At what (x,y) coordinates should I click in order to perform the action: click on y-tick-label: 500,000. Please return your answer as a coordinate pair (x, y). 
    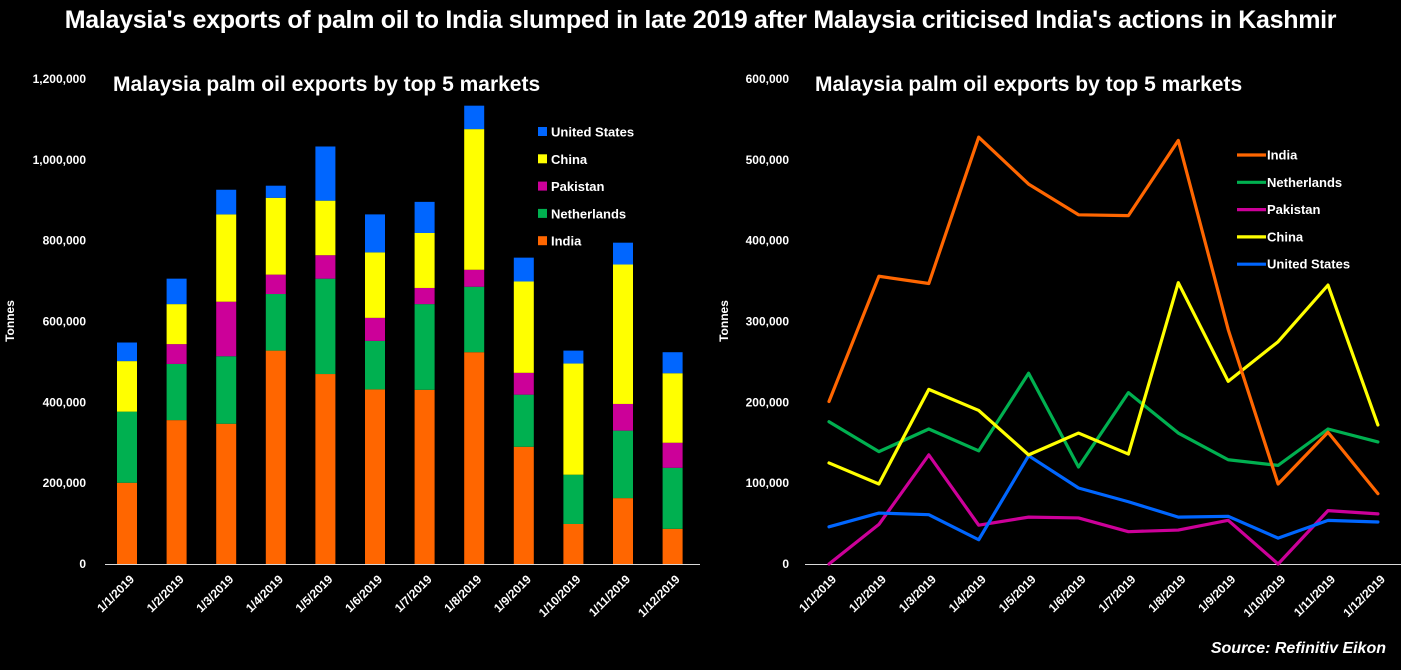
    Looking at the image, I should click on (768, 160).